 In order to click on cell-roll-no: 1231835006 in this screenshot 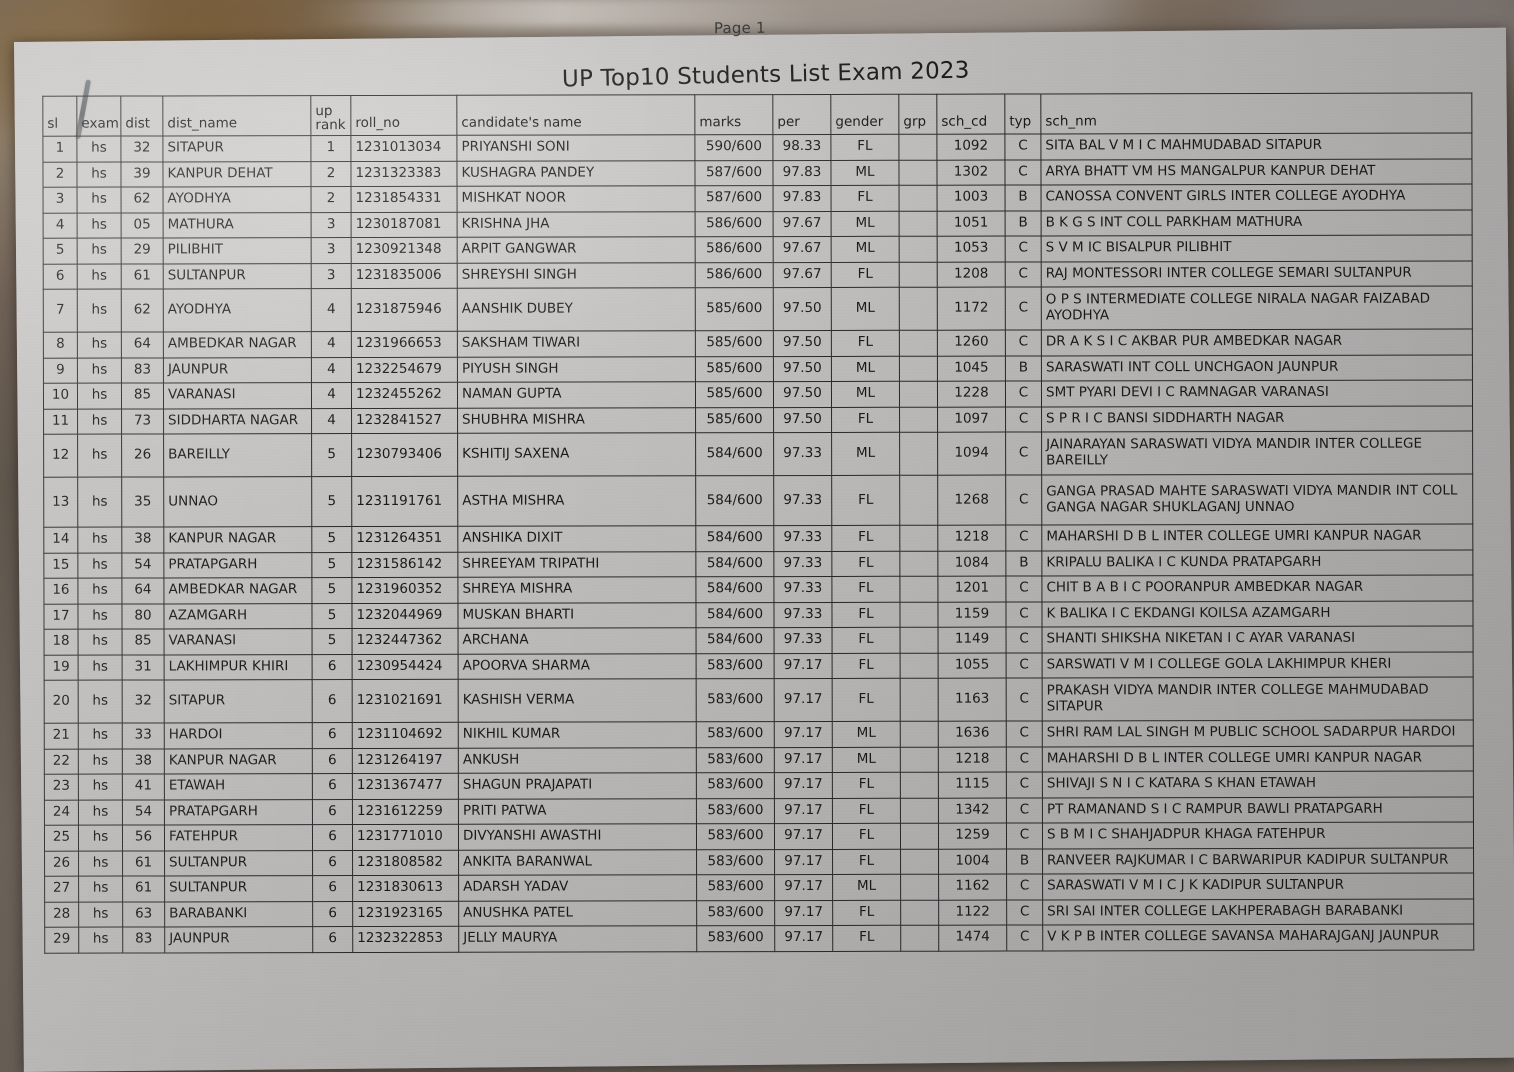, I will do `click(404, 275)`.